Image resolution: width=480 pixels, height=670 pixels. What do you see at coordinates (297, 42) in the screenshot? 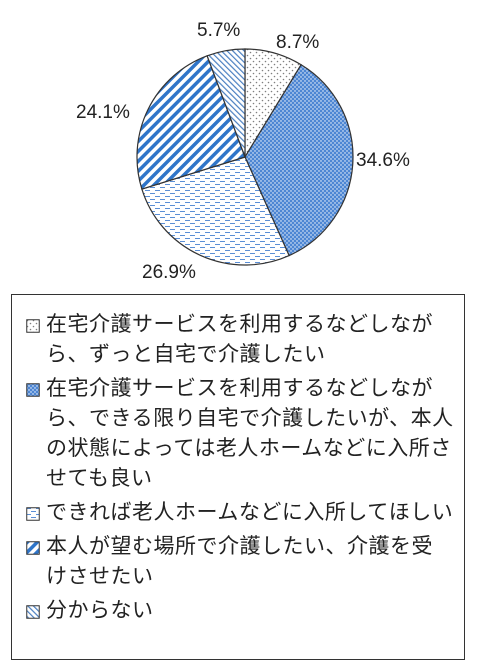
I see `slice-label-1: 8.7%` at bounding box center [297, 42].